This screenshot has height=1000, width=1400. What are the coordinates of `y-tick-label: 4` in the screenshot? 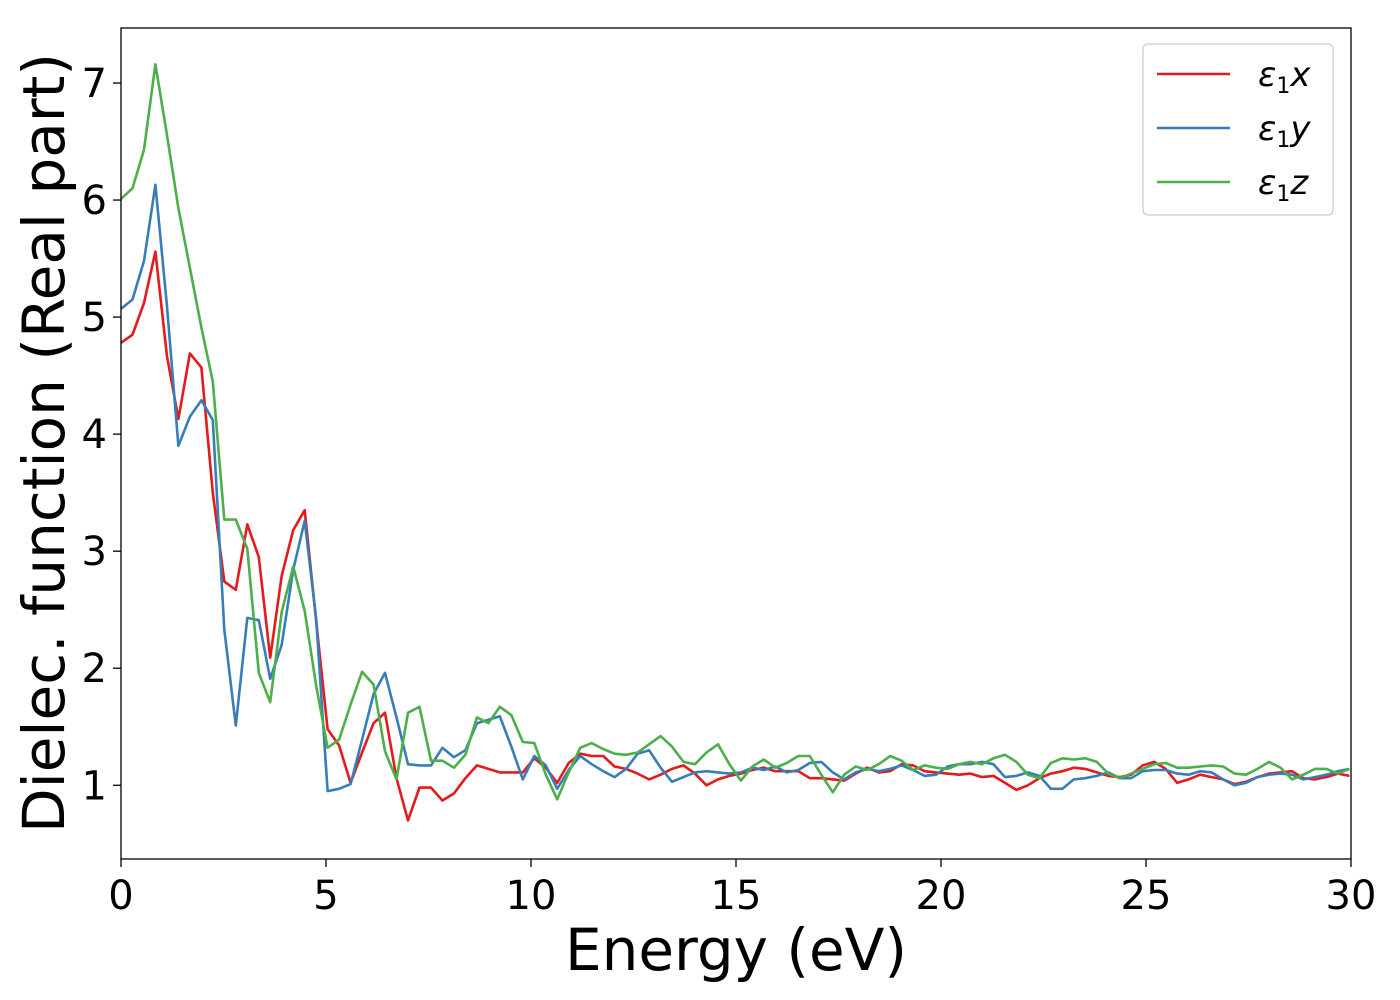 It's located at (94, 435).